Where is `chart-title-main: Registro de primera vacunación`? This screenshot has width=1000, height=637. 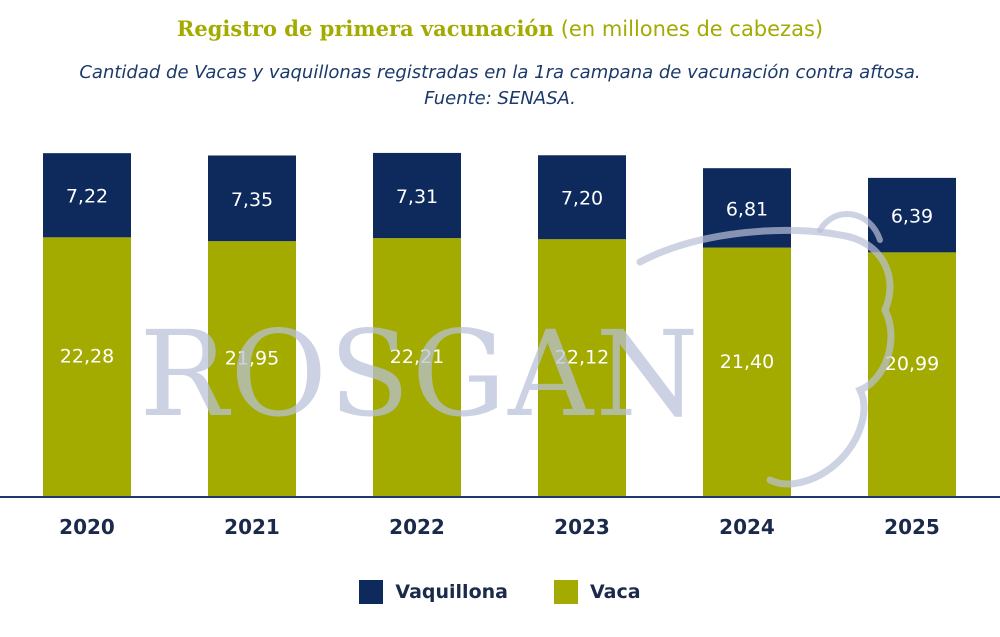 chart-title-main: Registro de primera vacunación is located at coordinates (365, 28).